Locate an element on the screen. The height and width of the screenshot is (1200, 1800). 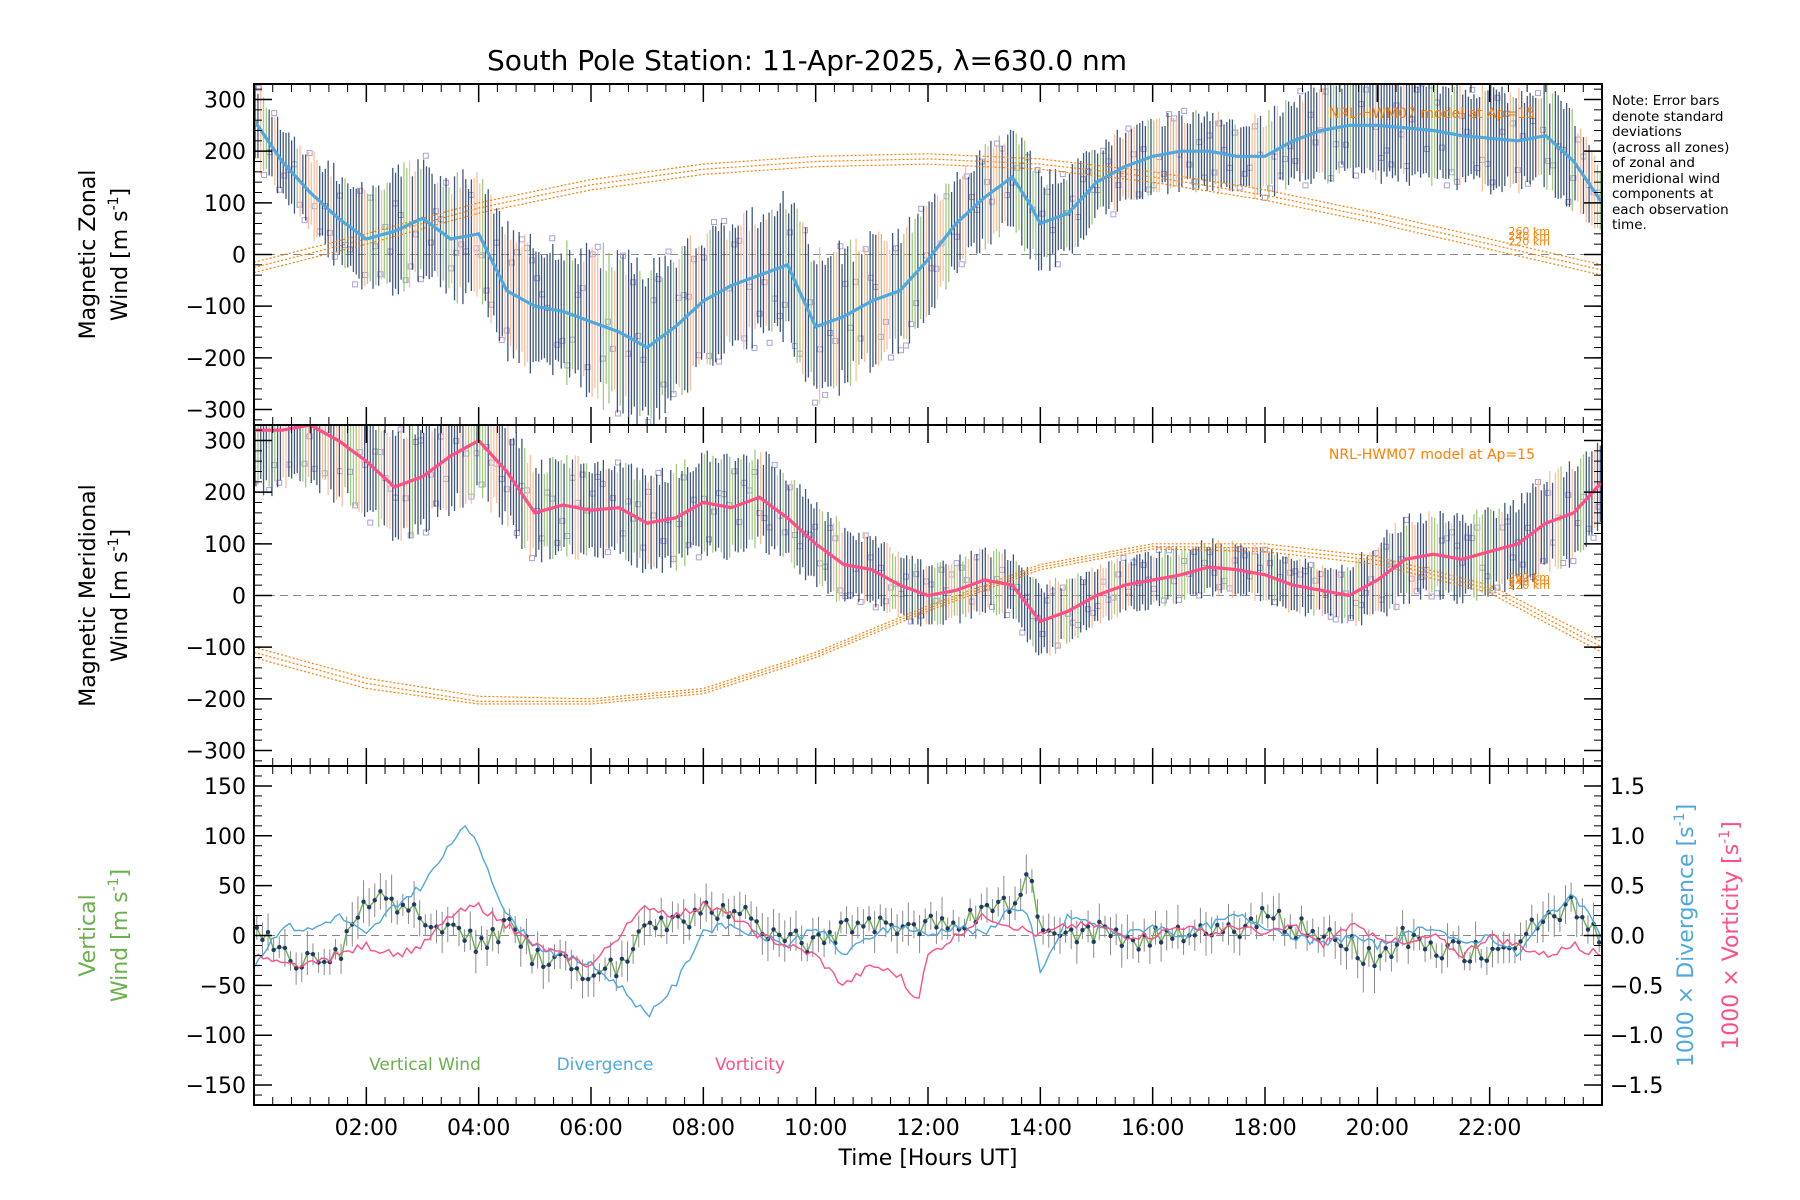
model-level-label: 260 km is located at coordinates (1529, 577).